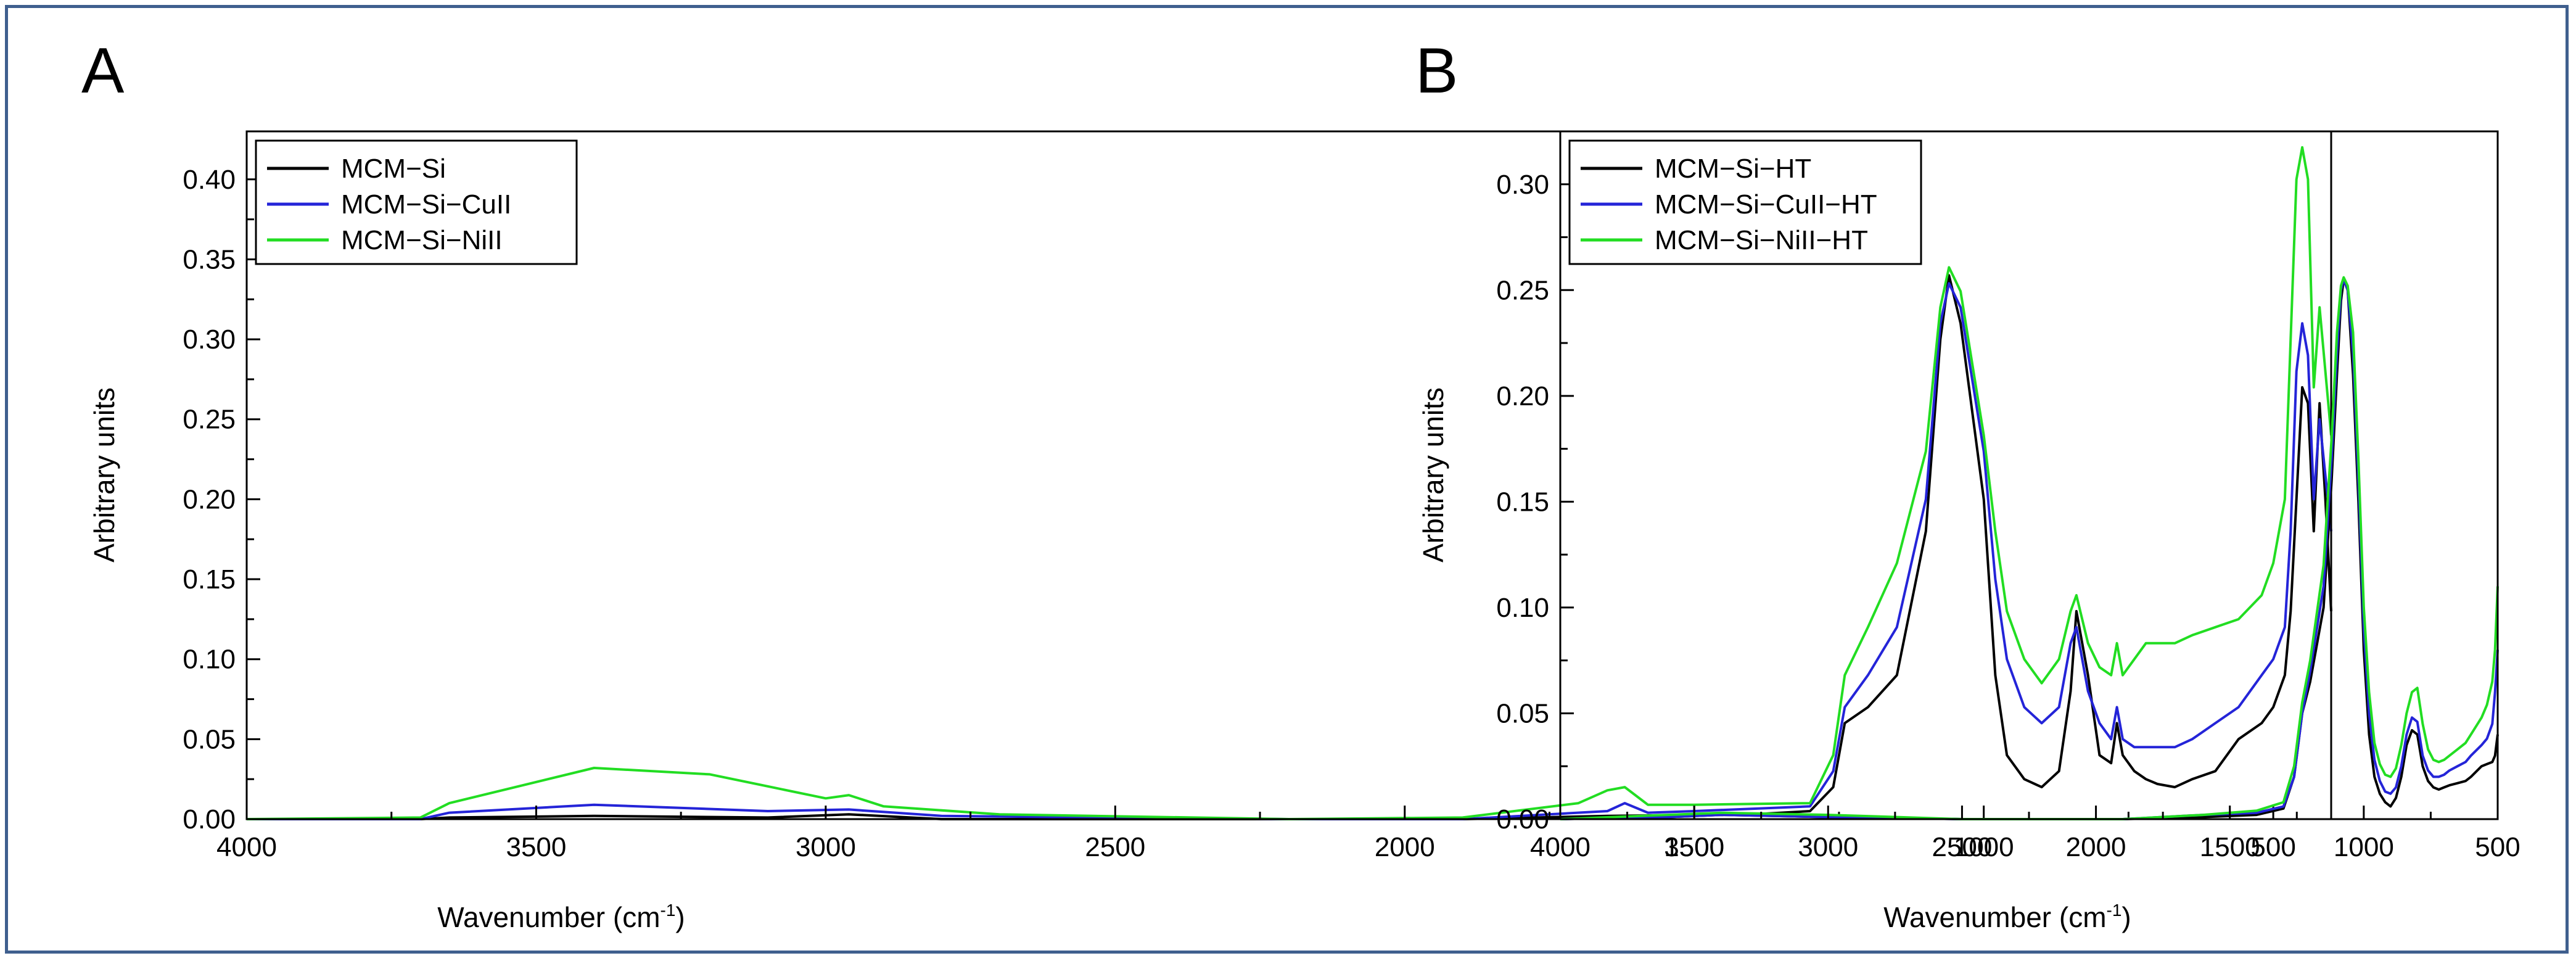  I want to click on panel-a-legend-label-3: MCM−Si−NiII, so click(422, 240).